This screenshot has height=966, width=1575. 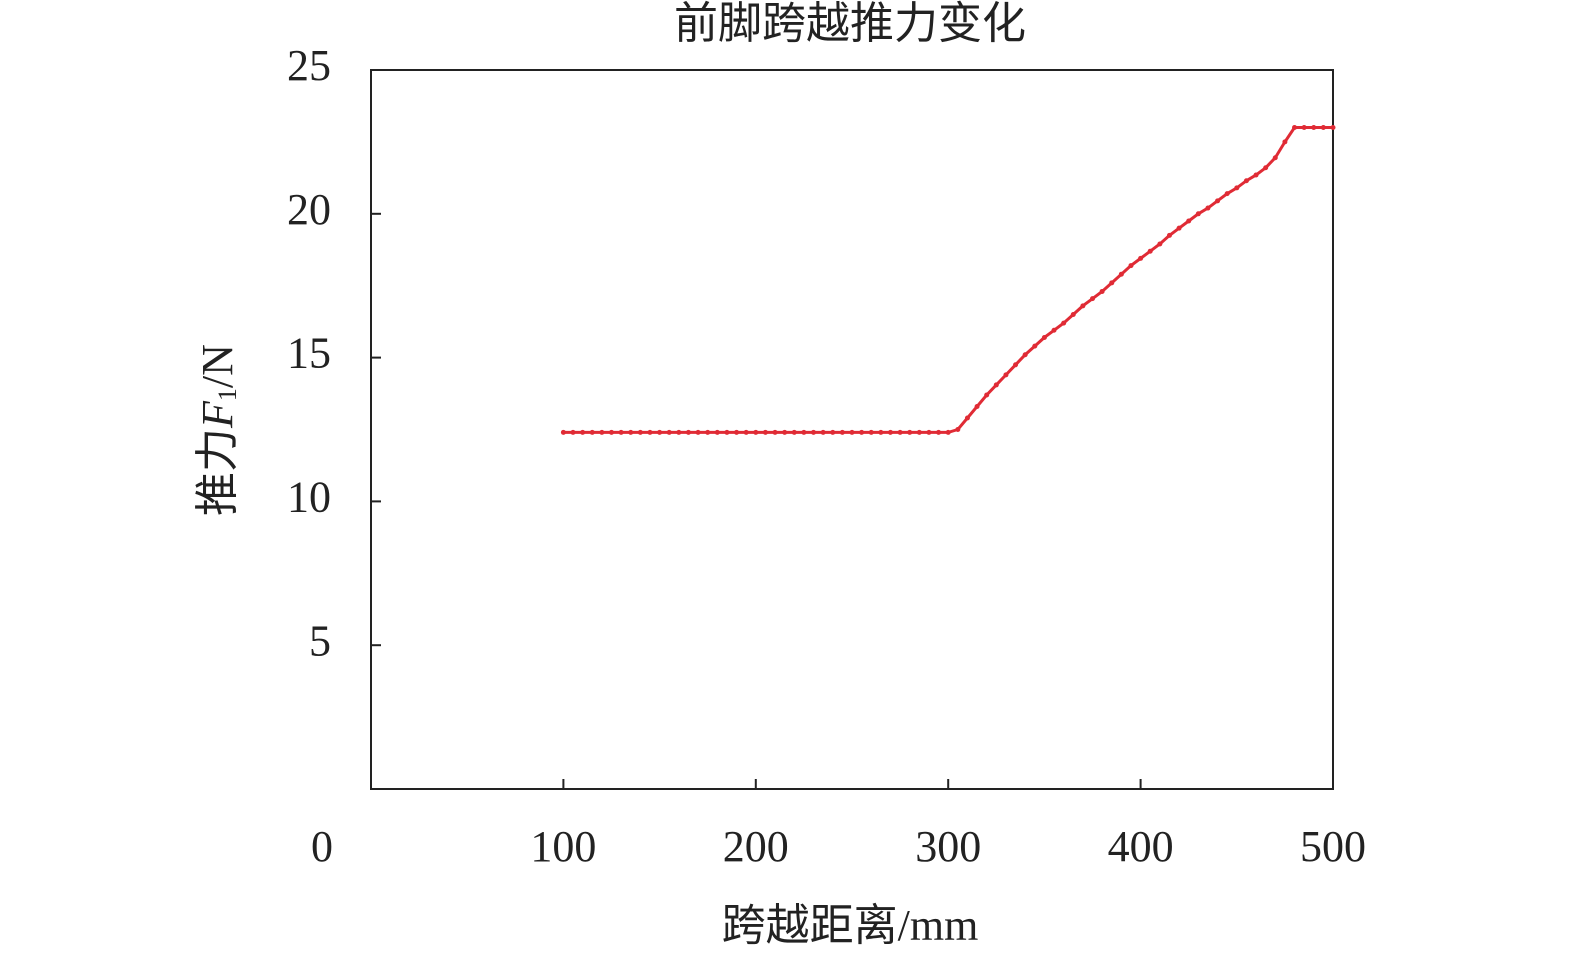 I want to click on y-label-subscript: 1, so click(x=227, y=394).